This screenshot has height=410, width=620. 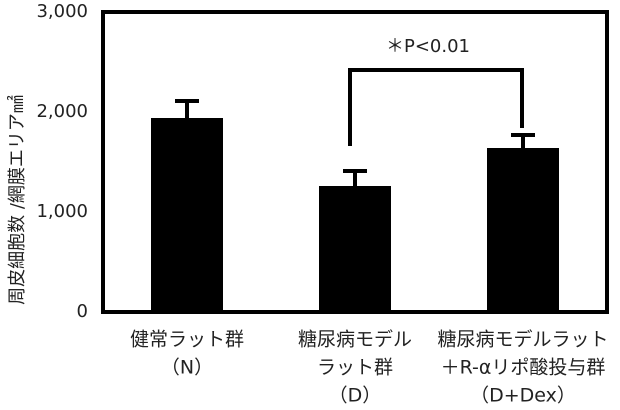 What do you see at coordinates (436, 107) in the screenshot?
I see `significance-bracket` at bounding box center [436, 107].